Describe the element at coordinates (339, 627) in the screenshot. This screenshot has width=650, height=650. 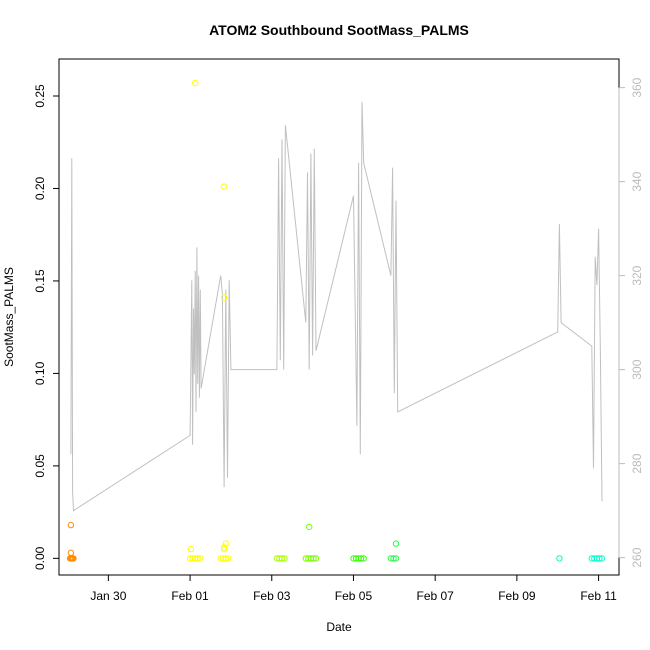
I see `x-axis-label: Date` at that location.